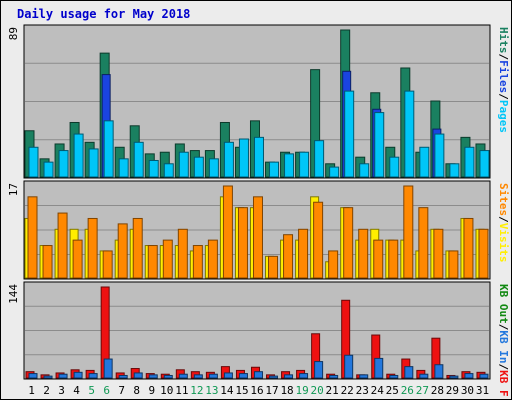 This screenshot has height=400, width=512. I want to click on panel-2-legend: Sites/Visits, so click(503, 223).